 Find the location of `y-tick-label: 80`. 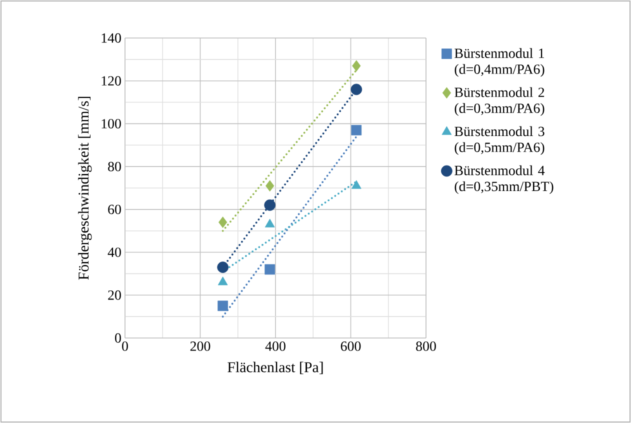

y-tick-label: 80 is located at coordinates (114, 167).